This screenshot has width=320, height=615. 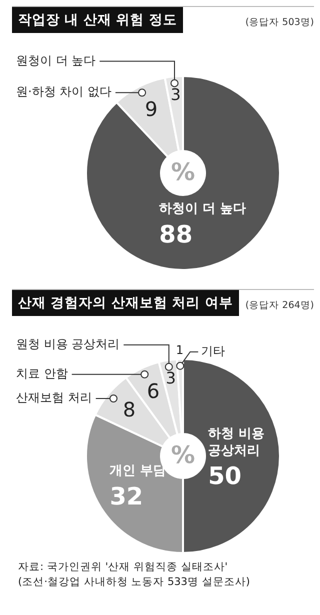 I want to click on chart-title: 산재 경험자의 산재보험 처리 여부, so click(x=125, y=303).